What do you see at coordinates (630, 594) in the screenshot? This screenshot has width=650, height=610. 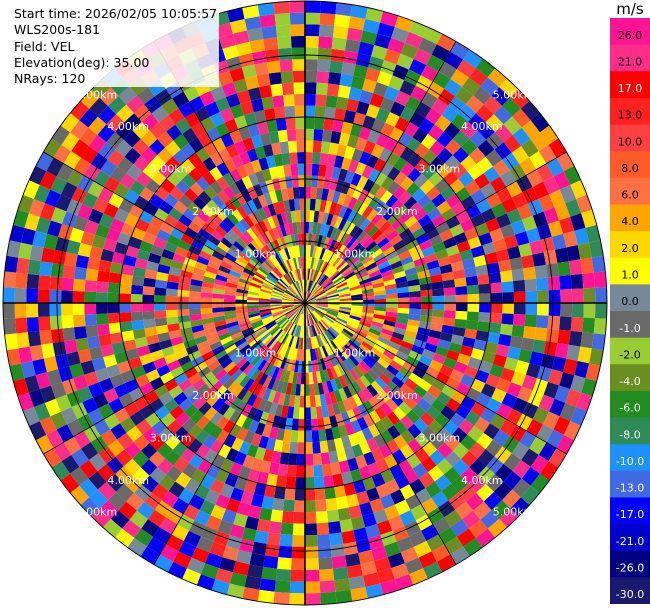 I see `colorbar-tick-label: -30.0` at bounding box center [630, 594].